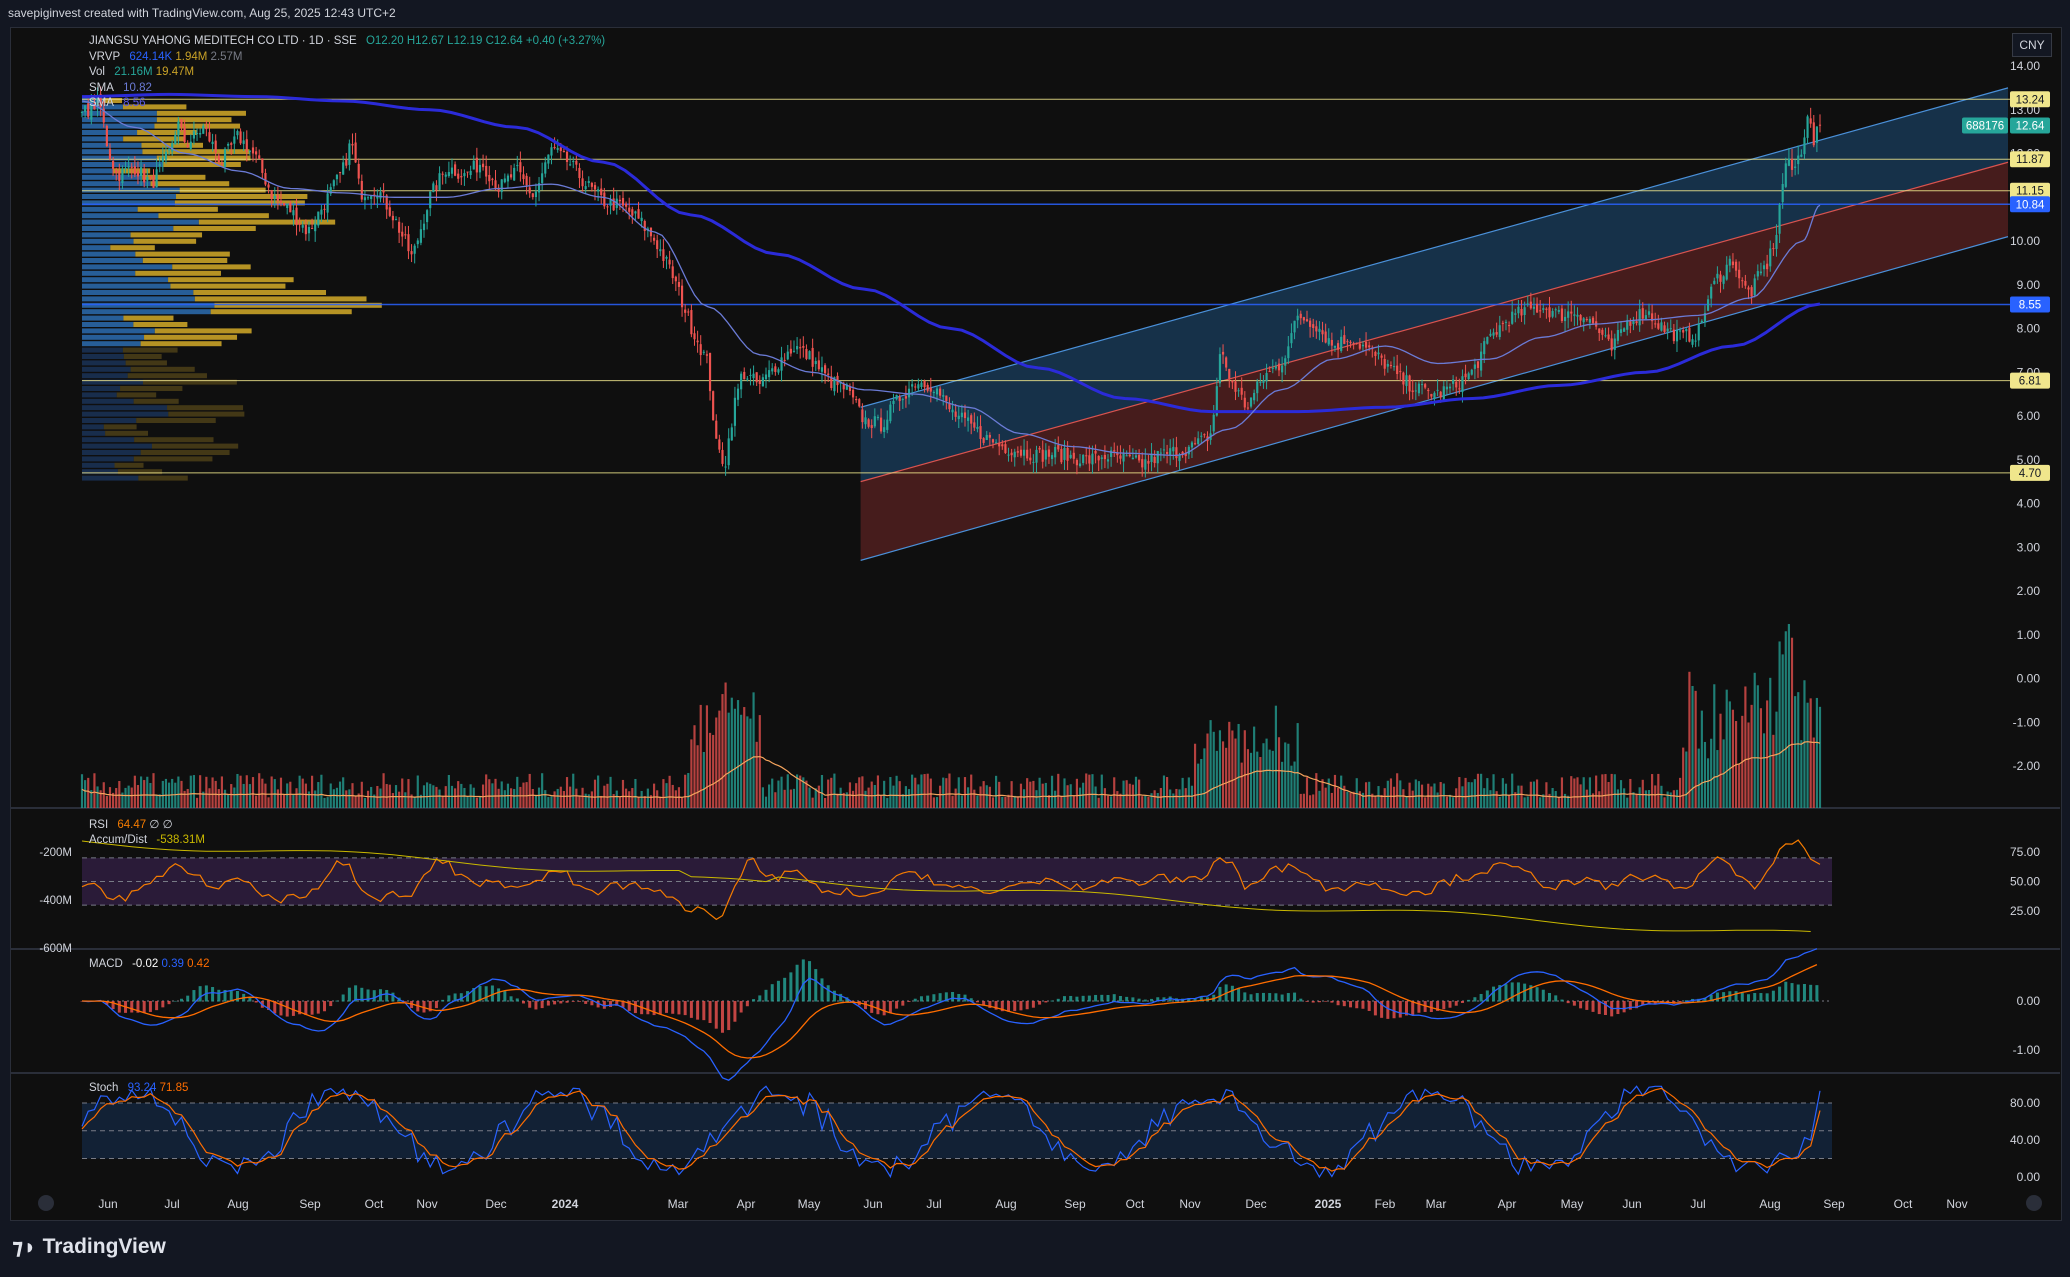  What do you see at coordinates (347, 58) in the screenshot?
I see `legend-vrvp: VRVP 624.14K 1.94M 2.57M` at bounding box center [347, 58].